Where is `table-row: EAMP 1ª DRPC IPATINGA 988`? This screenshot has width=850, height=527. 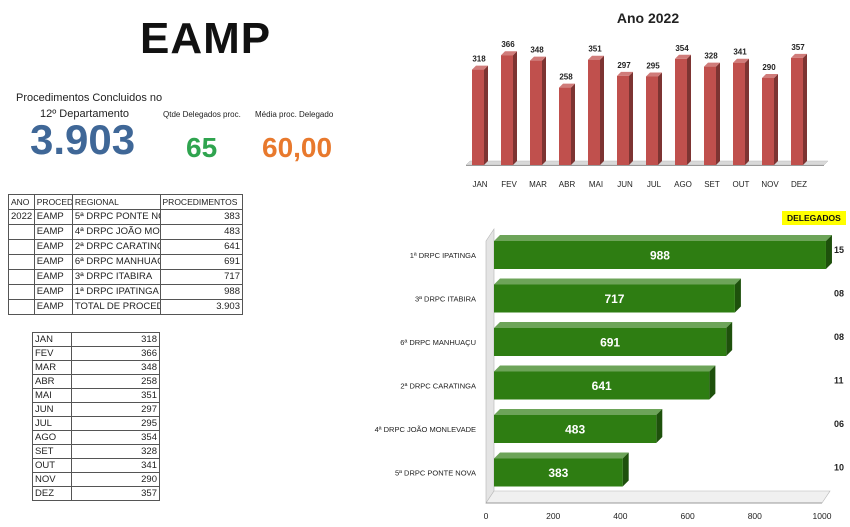 table-row: EAMP 1ª DRPC IPATINGA 988 is located at coordinates (126, 292).